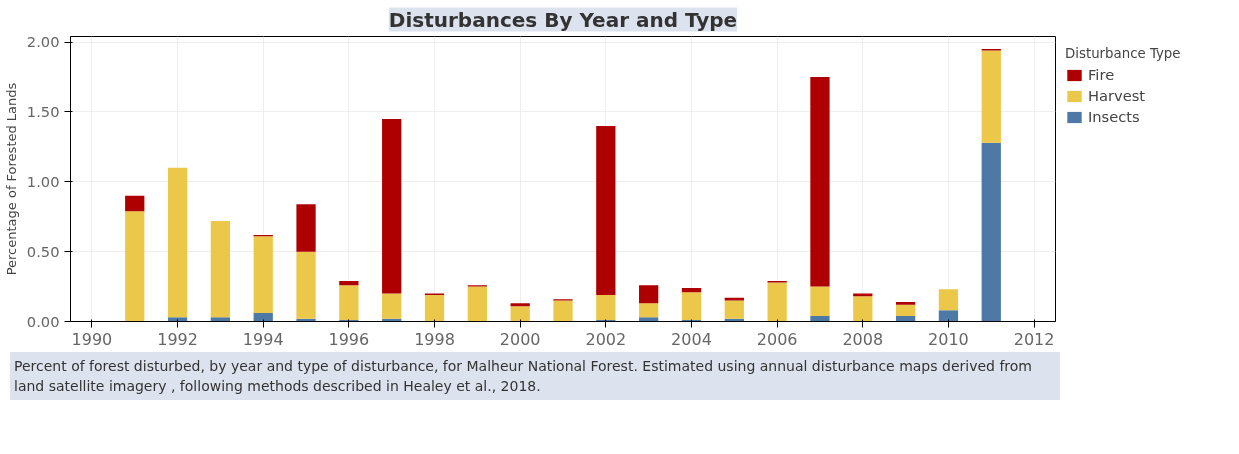  I want to click on legend-label: Harvest, so click(1117, 95).